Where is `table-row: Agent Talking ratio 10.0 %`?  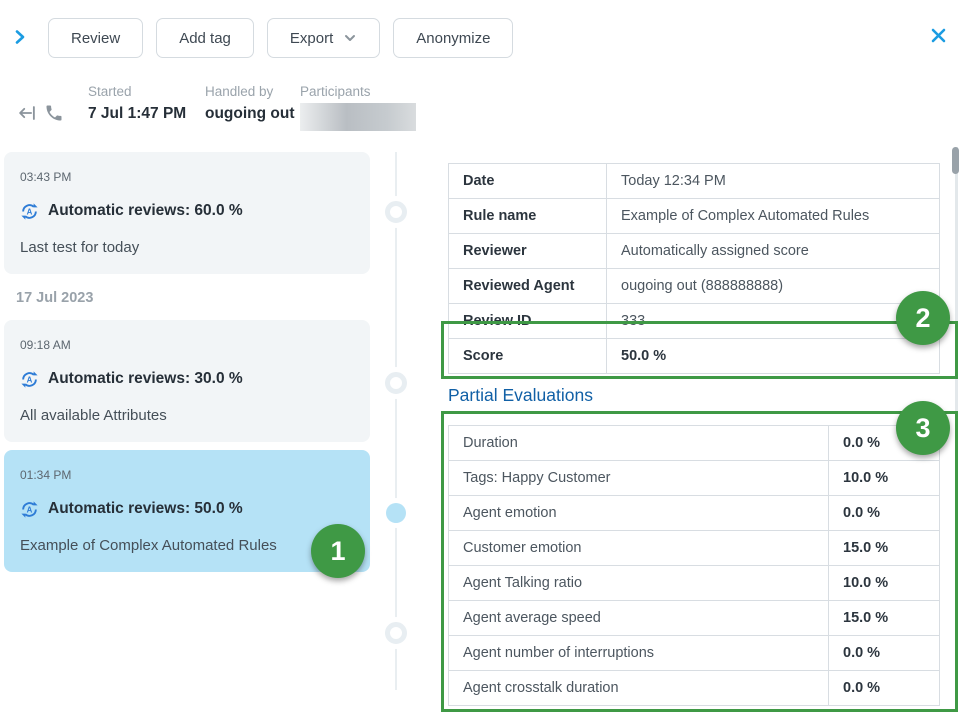
table-row: Agent Talking ratio 10.0 % is located at coordinates (694, 583).